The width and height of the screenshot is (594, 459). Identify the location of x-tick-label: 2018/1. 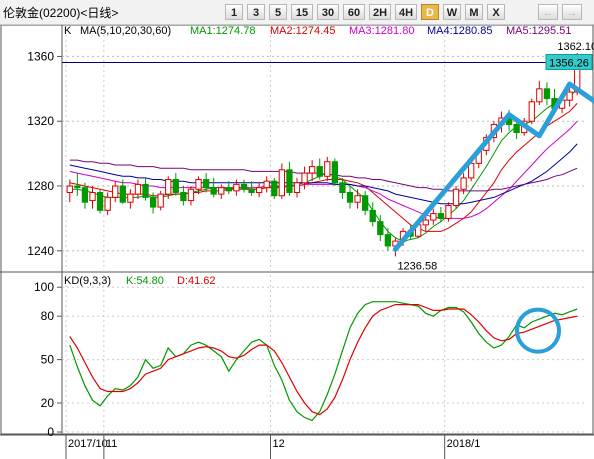
(464, 444).